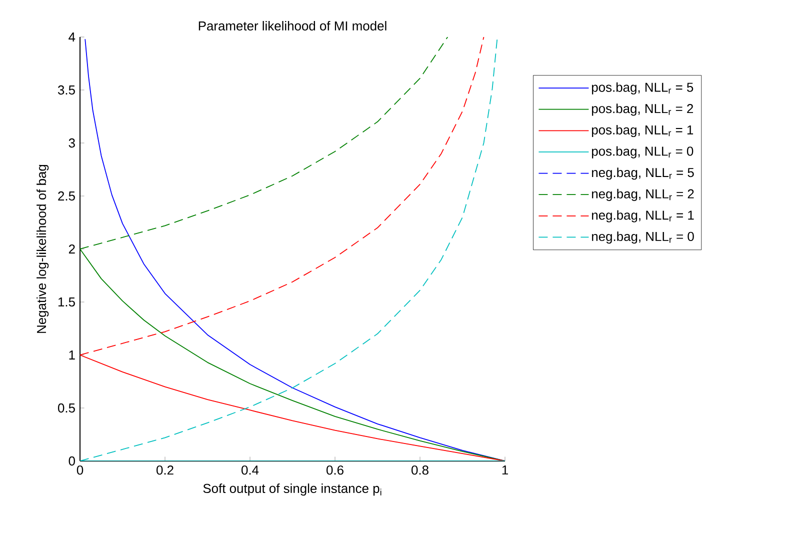  I want to click on x-axis-title: Soft output of single instance p$_{i}$, so click(292, 490).